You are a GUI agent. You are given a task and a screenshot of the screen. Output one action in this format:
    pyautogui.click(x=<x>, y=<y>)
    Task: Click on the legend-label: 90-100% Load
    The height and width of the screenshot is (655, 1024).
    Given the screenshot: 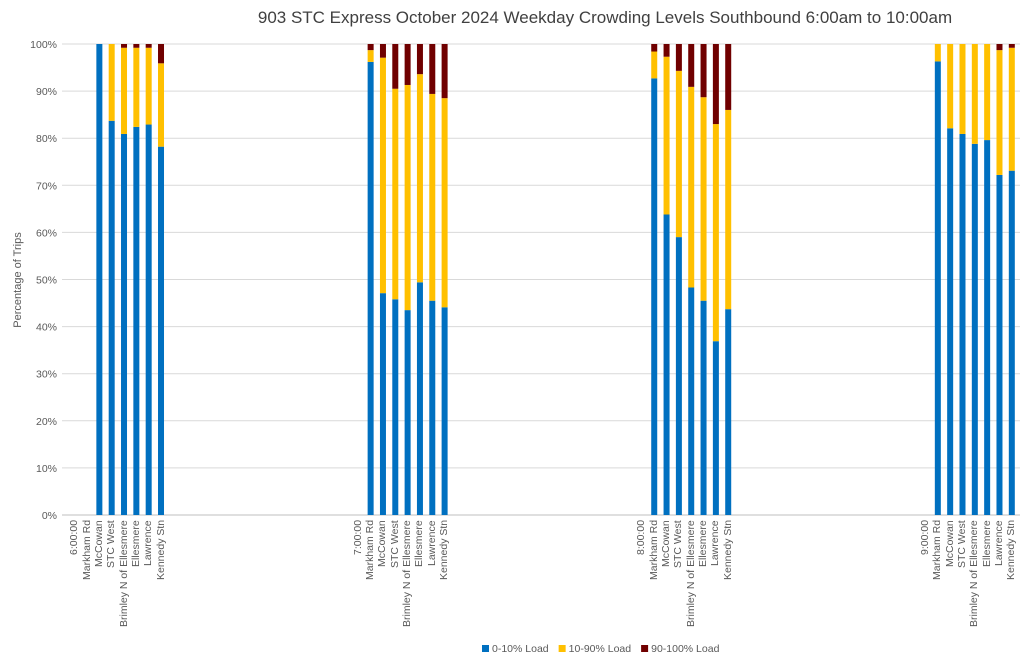 What is the action you would take?
    pyautogui.click(x=685, y=649)
    